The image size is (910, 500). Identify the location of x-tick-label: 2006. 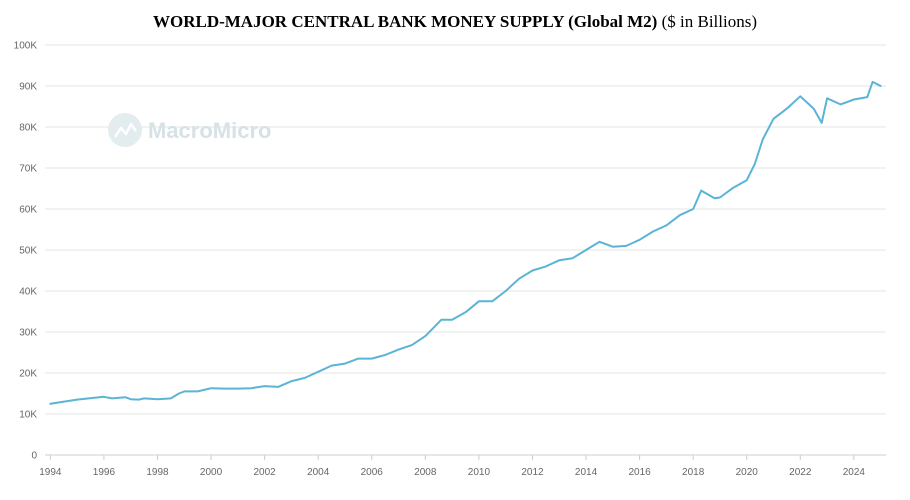
(372, 472).